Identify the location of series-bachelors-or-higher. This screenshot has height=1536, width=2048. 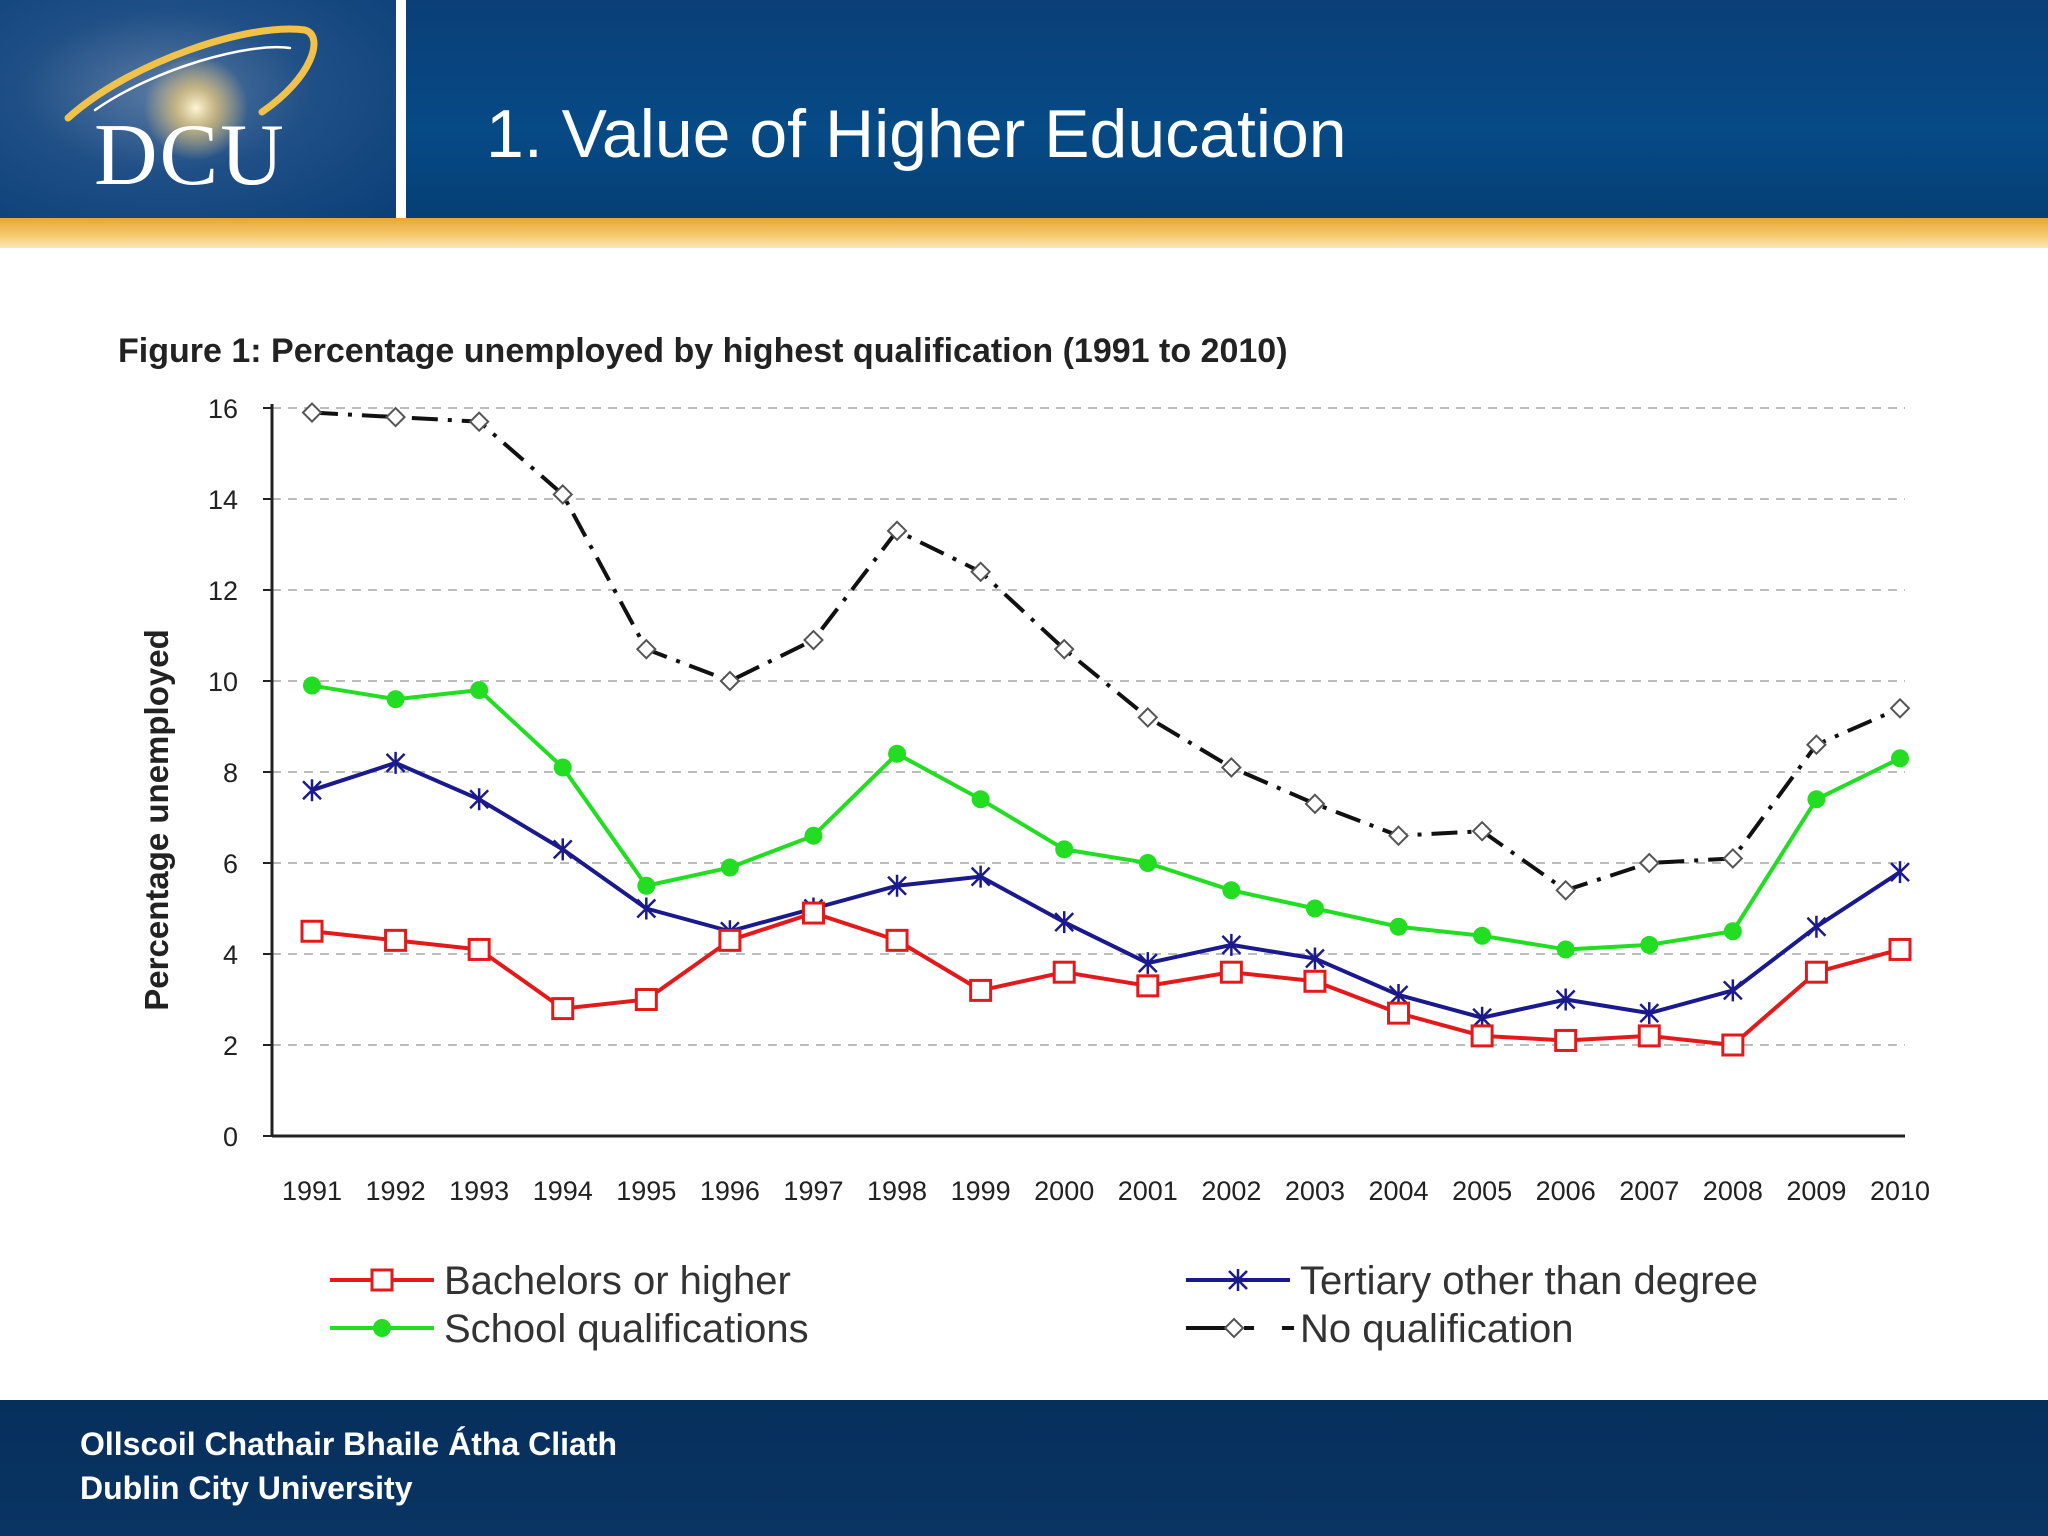
(1106, 979).